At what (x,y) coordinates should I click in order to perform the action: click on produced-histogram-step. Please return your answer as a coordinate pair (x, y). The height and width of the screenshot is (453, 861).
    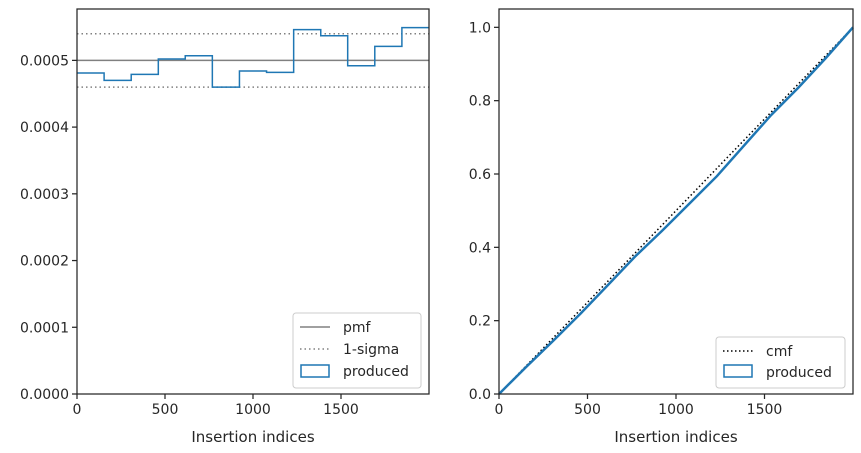
    Looking at the image, I should click on (253, 57).